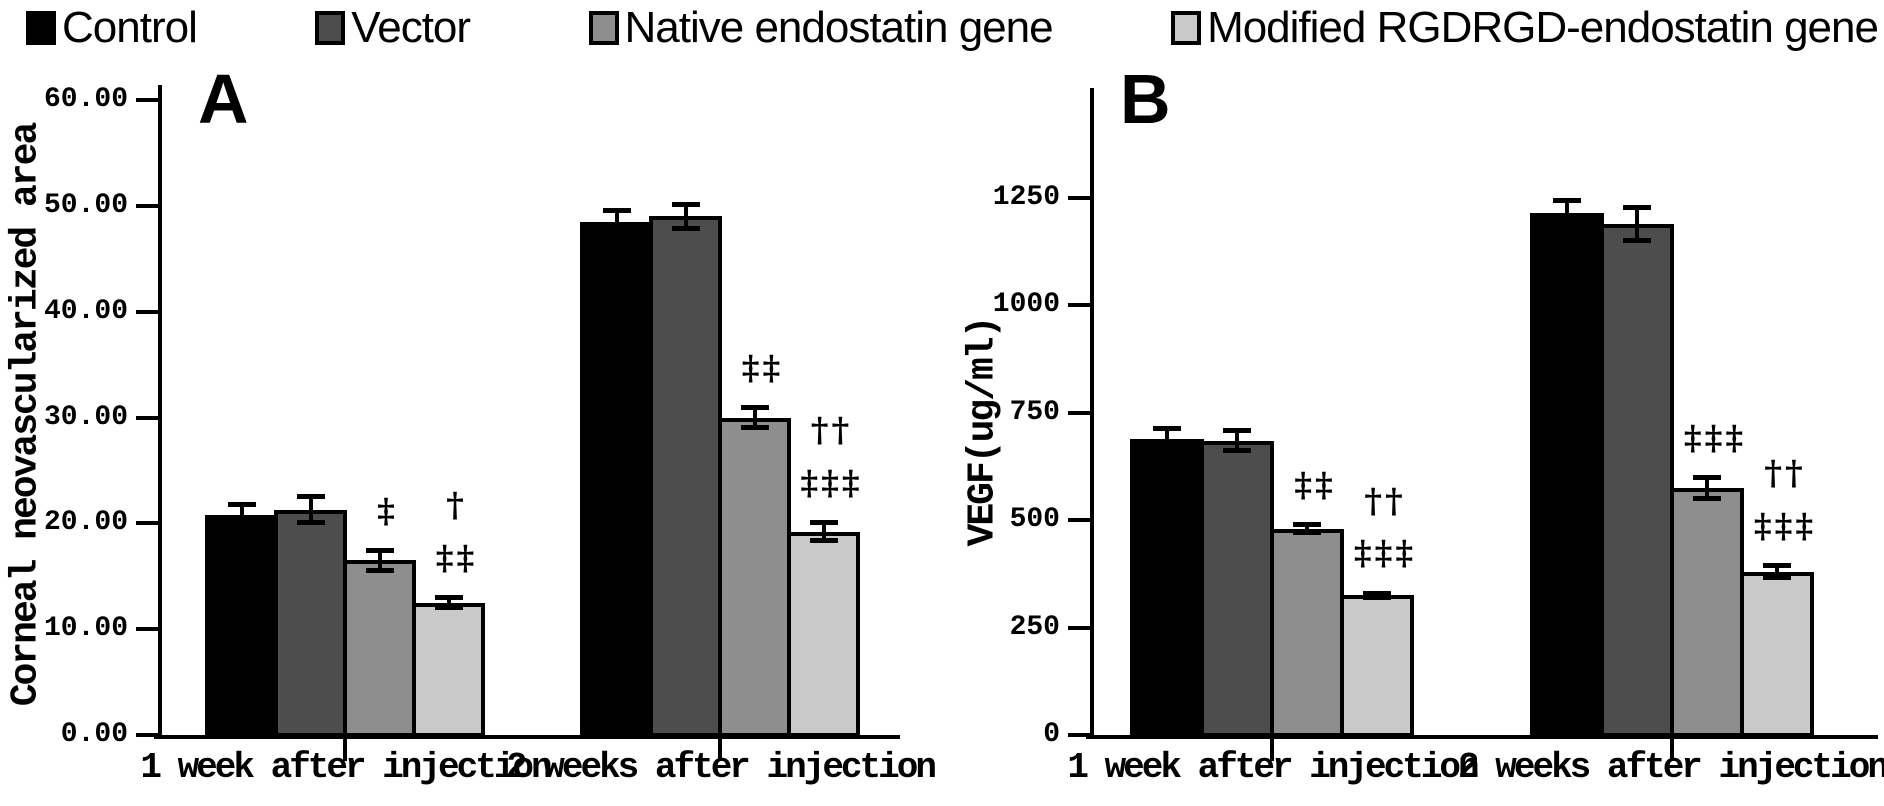 The width and height of the screenshot is (1884, 806). What do you see at coordinates (379, 560) in the screenshot?
I see `panel-a-error-bar-native-endostatin-gene-week1` at bounding box center [379, 560].